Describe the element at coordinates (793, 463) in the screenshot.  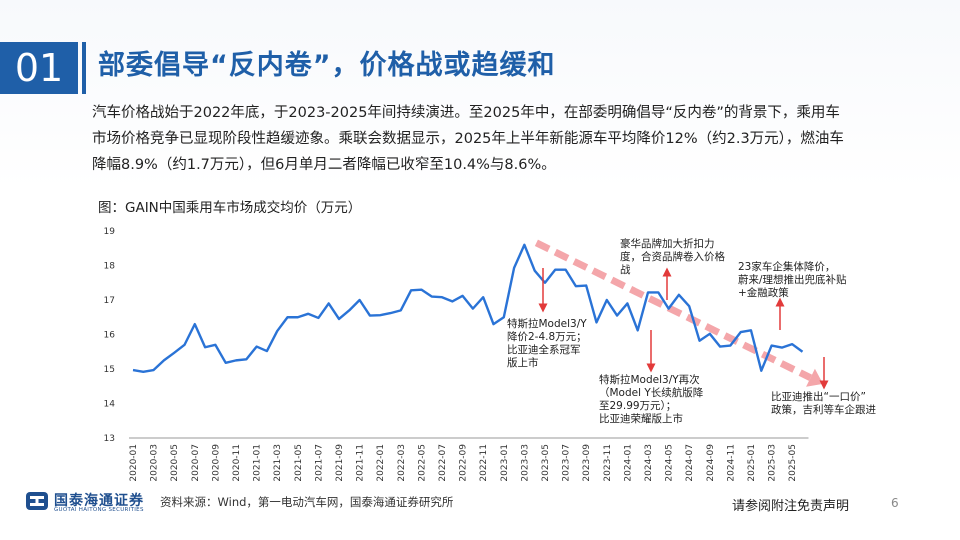
I see `x-tick-label: 2025-05` at that location.